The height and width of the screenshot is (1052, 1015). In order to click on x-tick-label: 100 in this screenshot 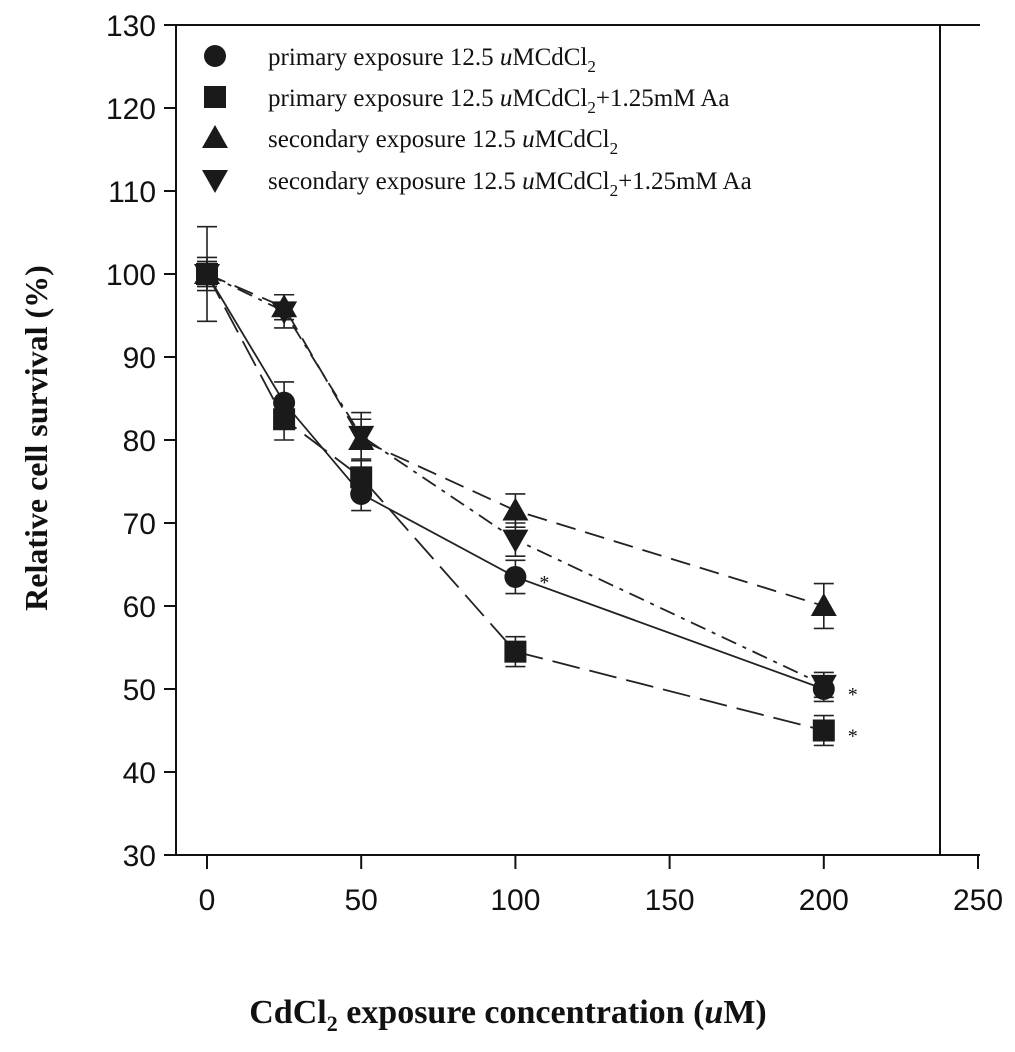, I will do `click(515, 900)`.